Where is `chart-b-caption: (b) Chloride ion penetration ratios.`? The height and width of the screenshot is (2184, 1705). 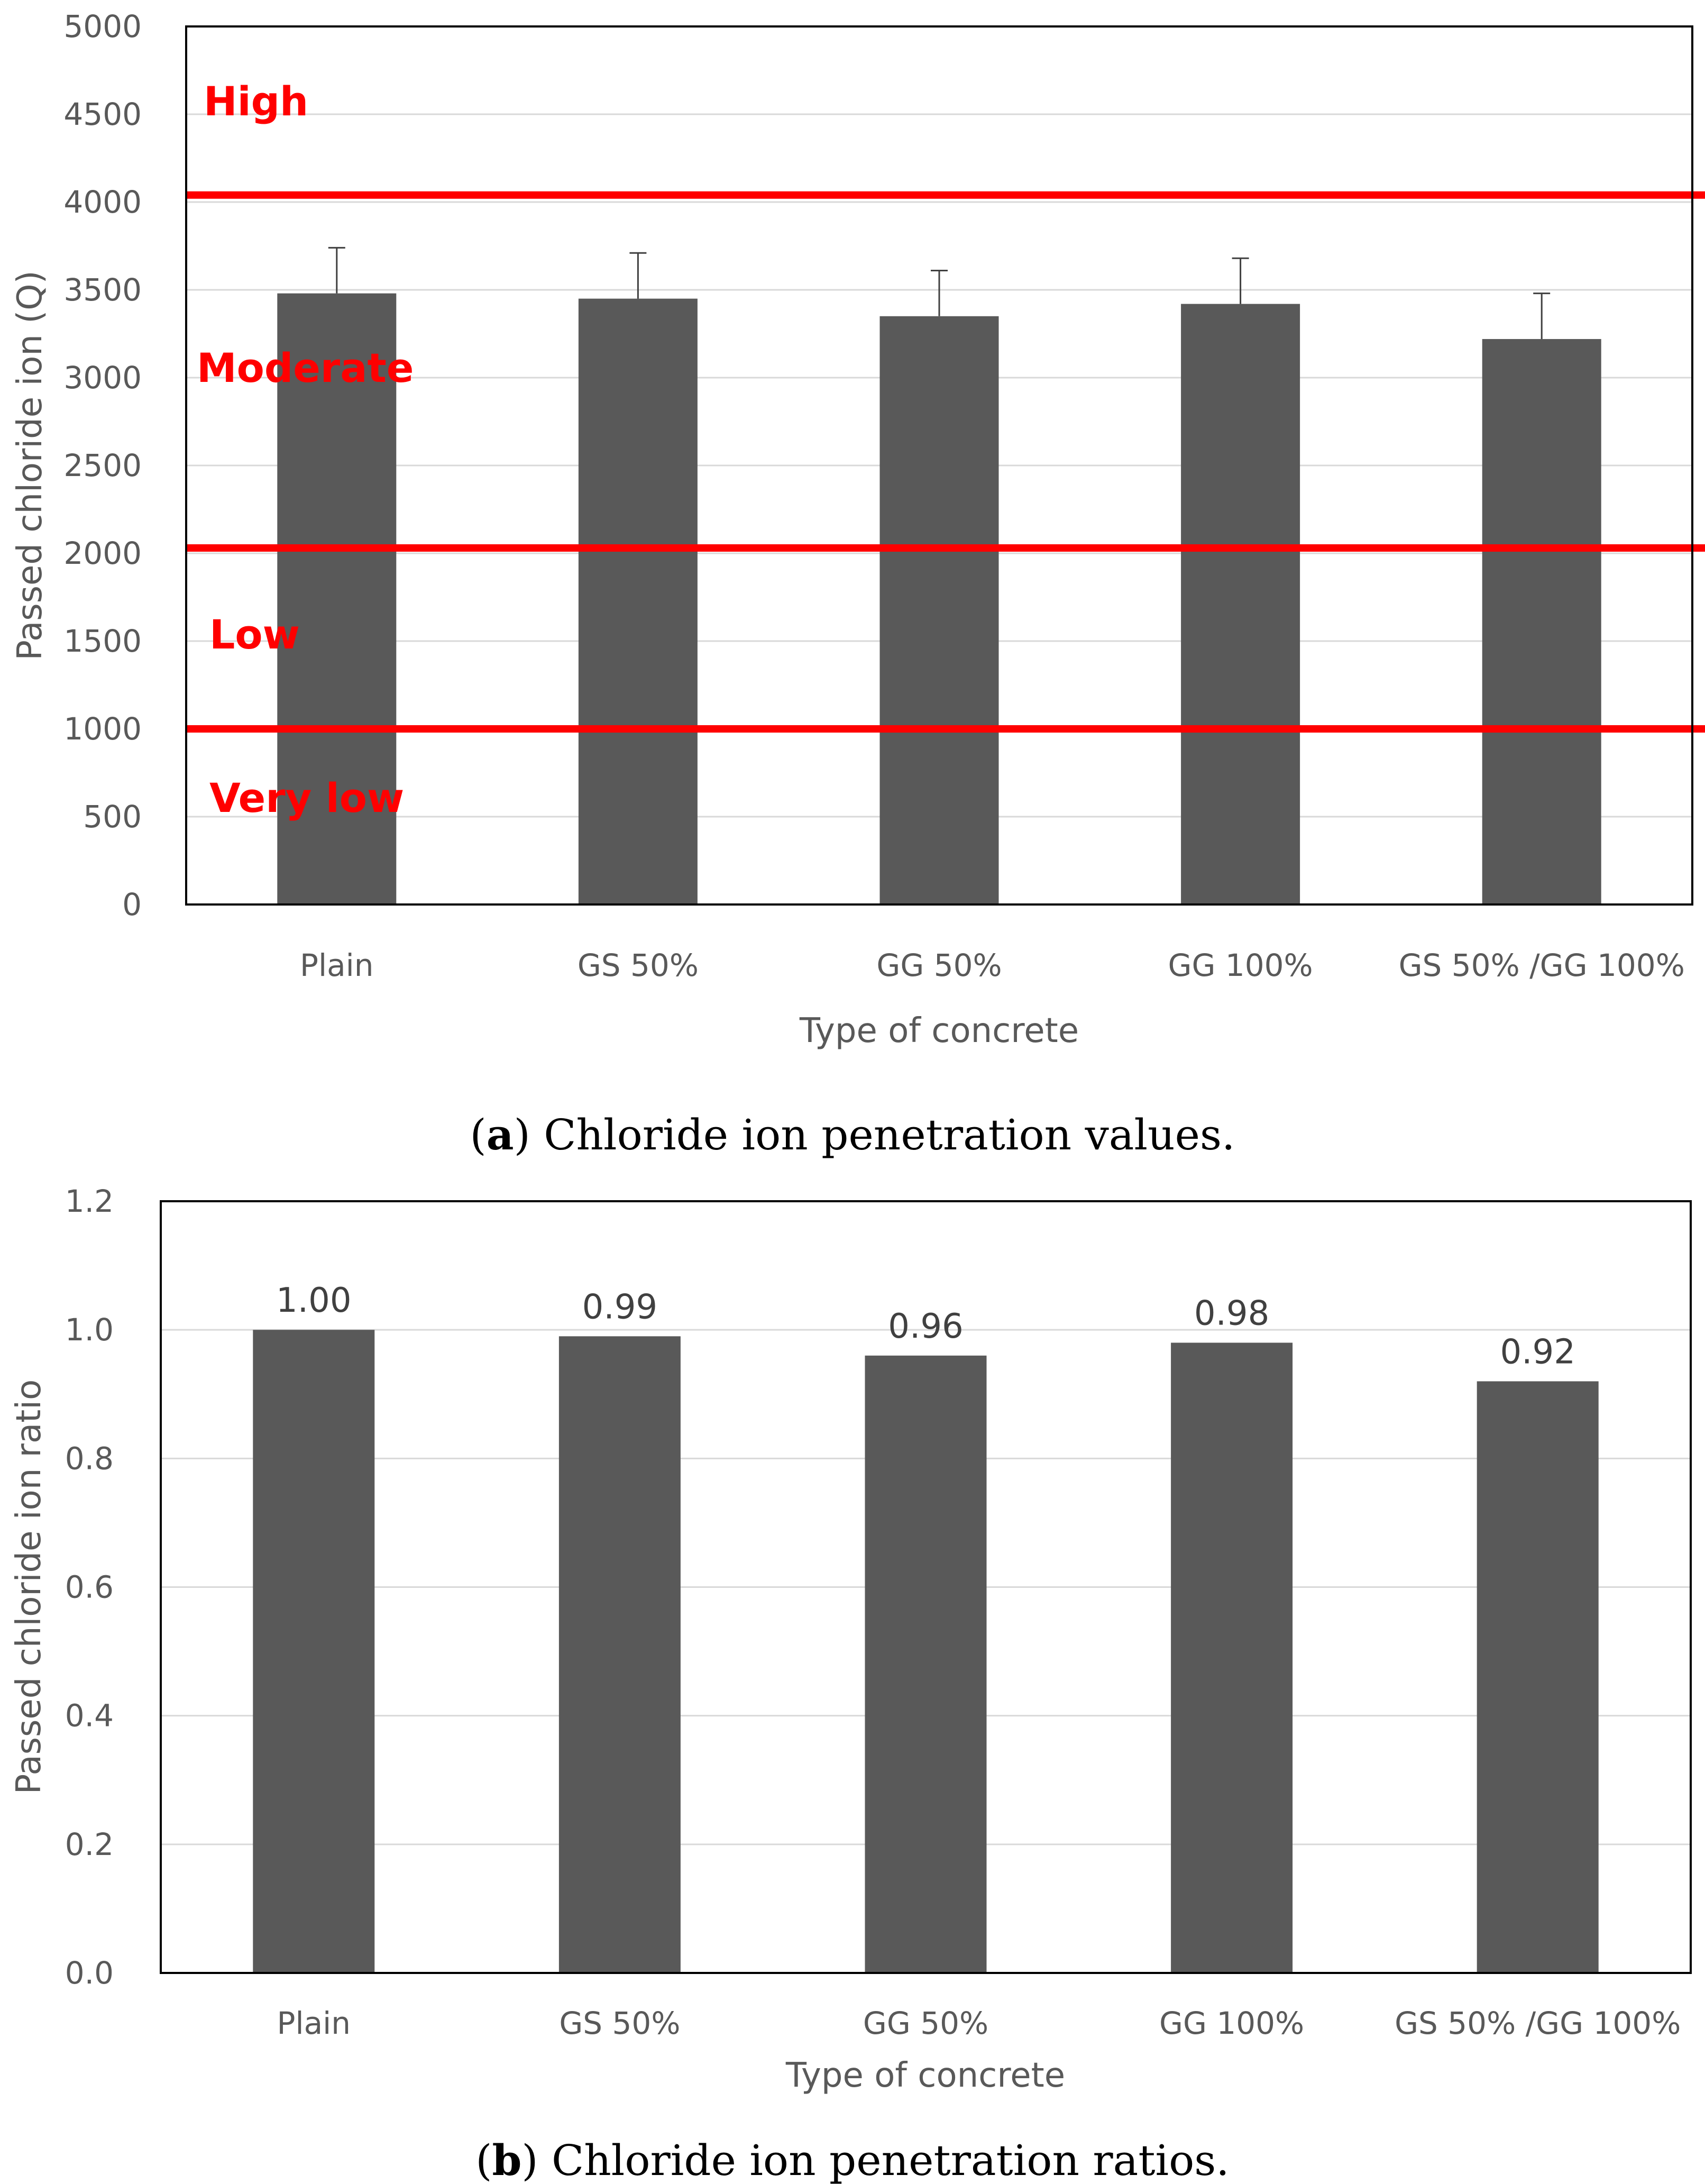 chart-b-caption: (b) Chloride ion penetration ratios. is located at coordinates (852, 2159).